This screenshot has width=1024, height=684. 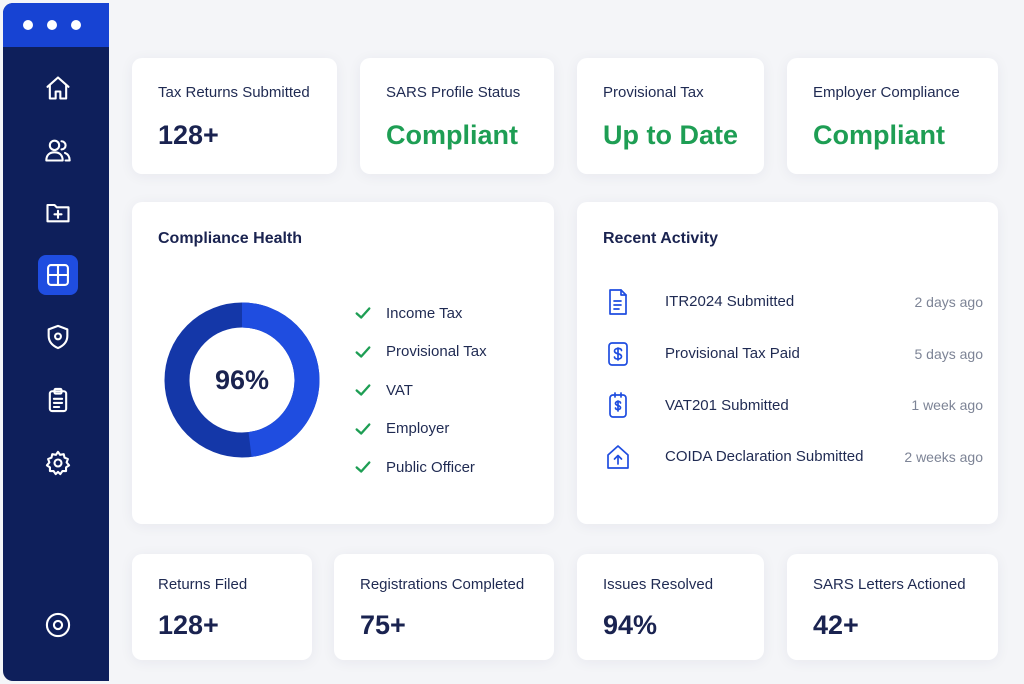 I want to click on activity-time: 5 days ago, so click(x=949, y=353).